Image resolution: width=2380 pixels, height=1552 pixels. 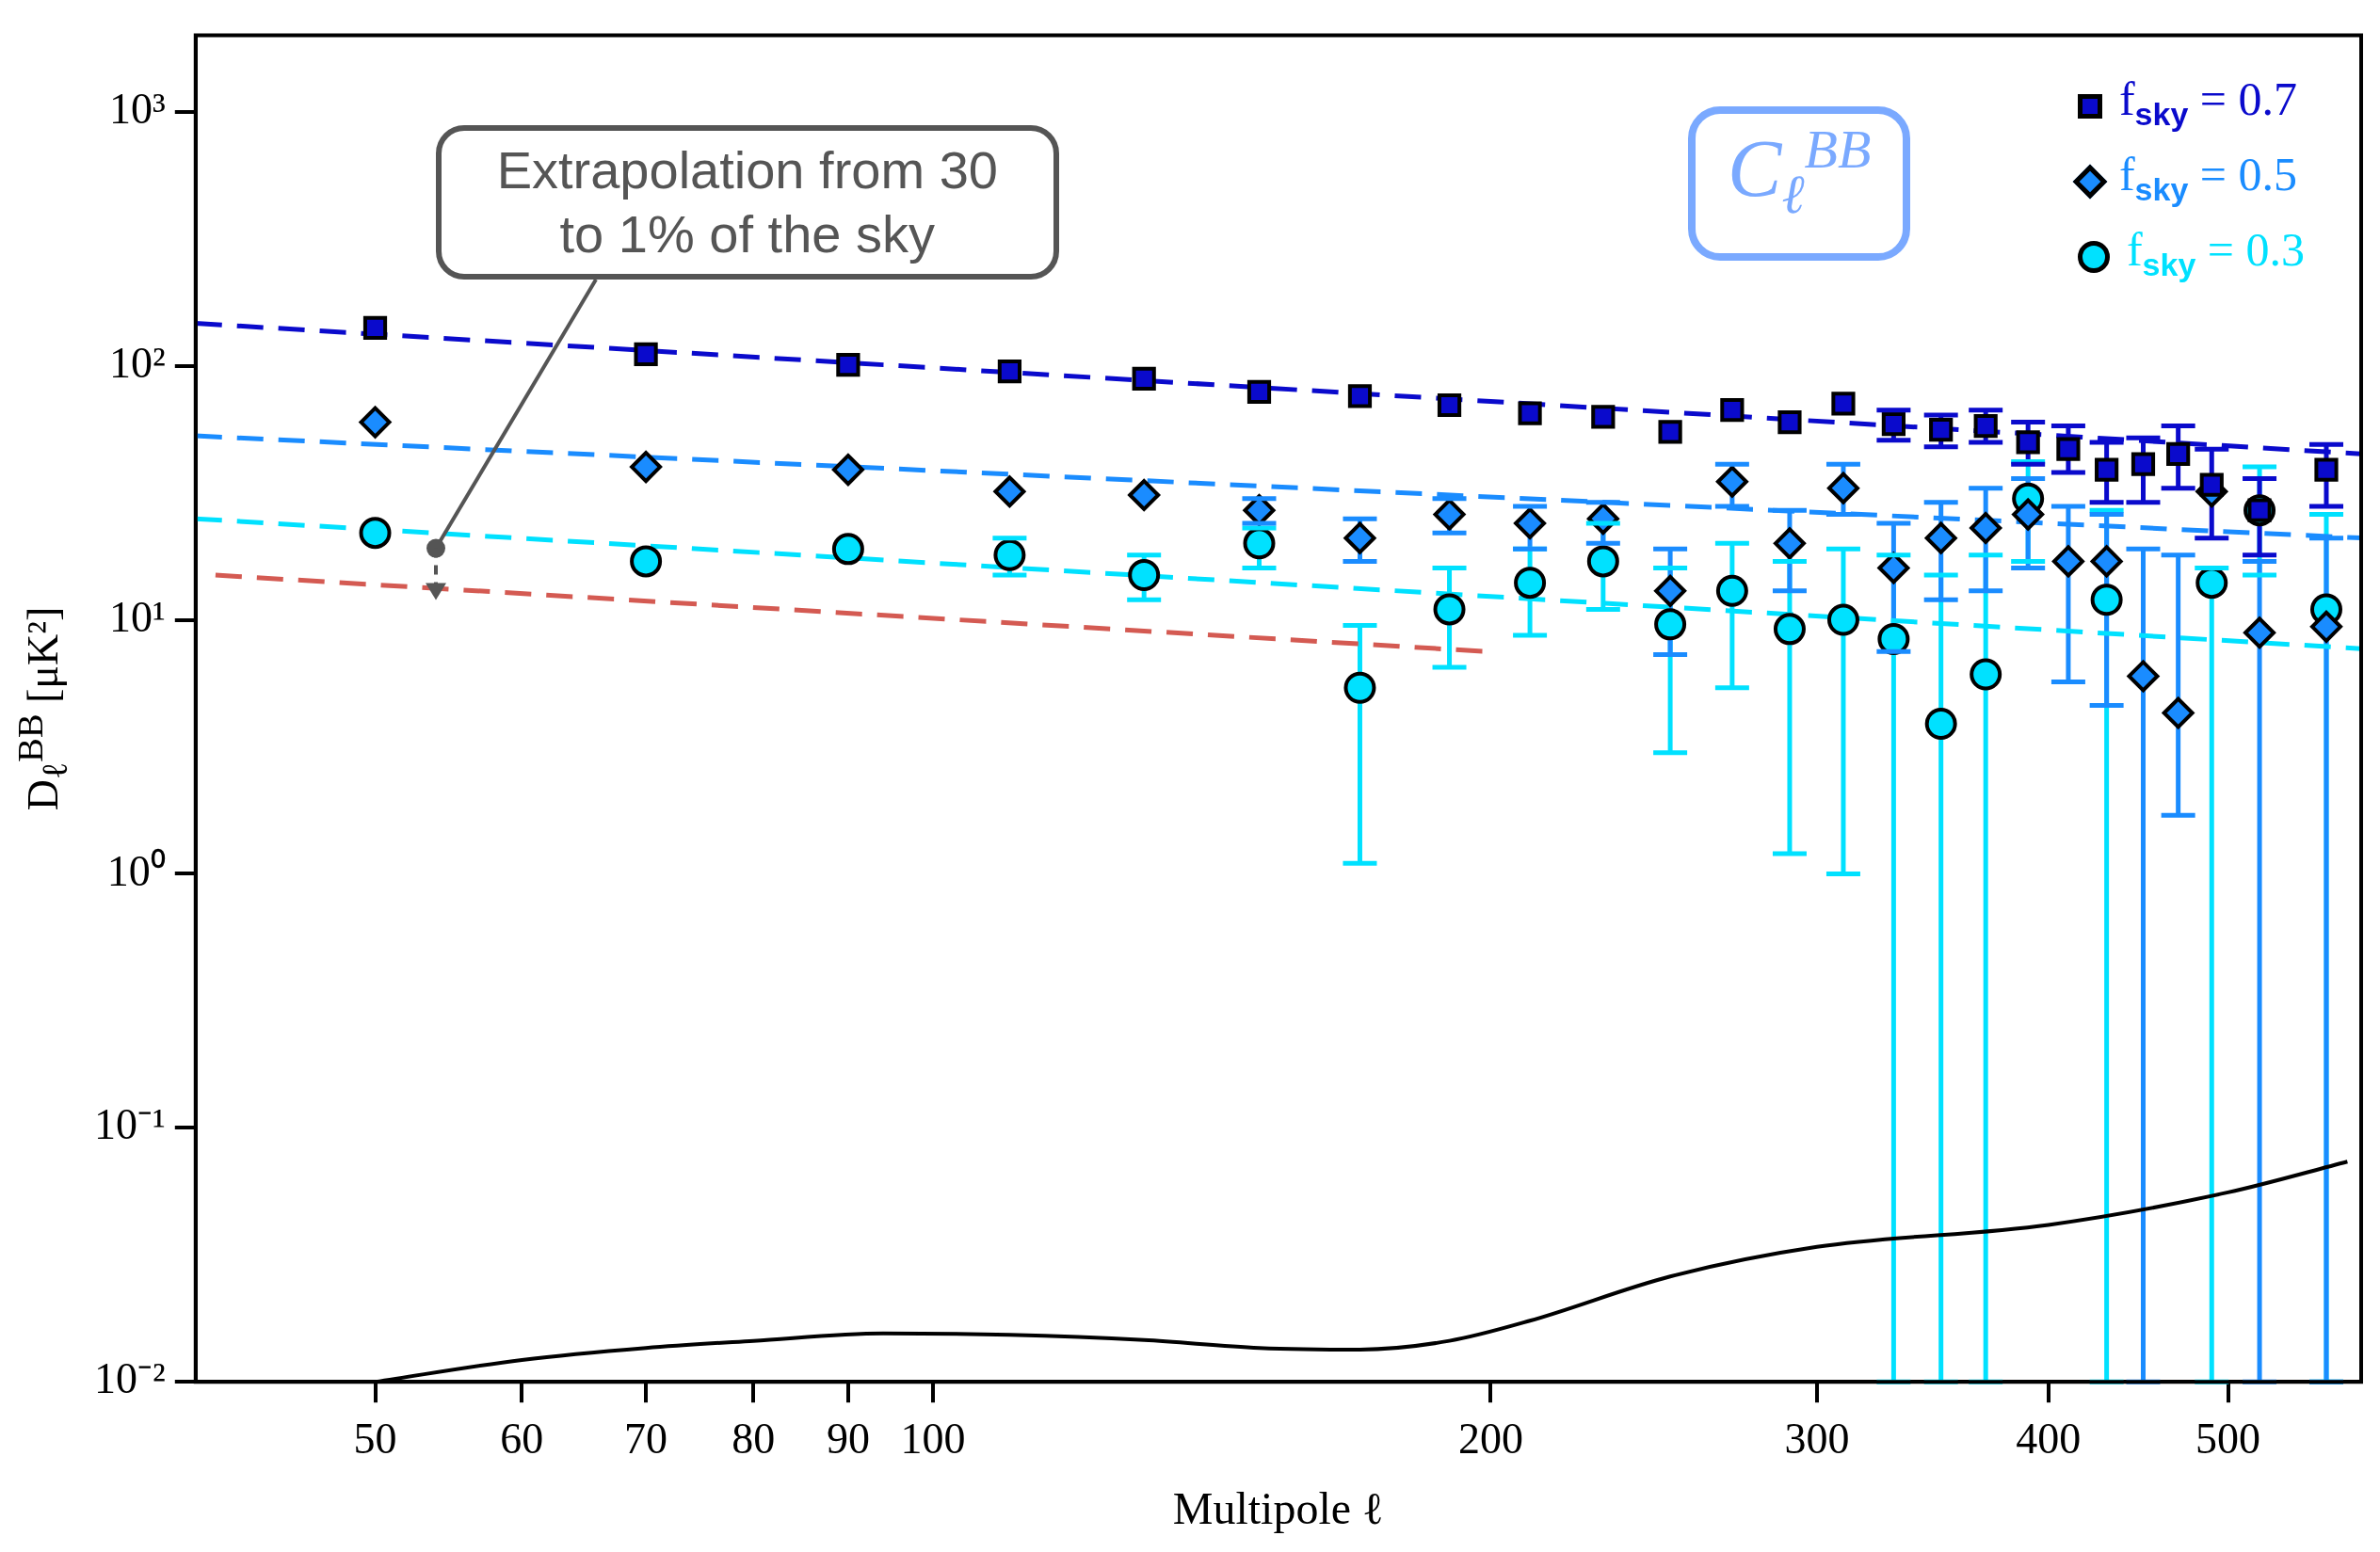 What do you see at coordinates (933, 1438) in the screenshot?
I see `x-tick-label: 100` at bounding box center [933, 1438].